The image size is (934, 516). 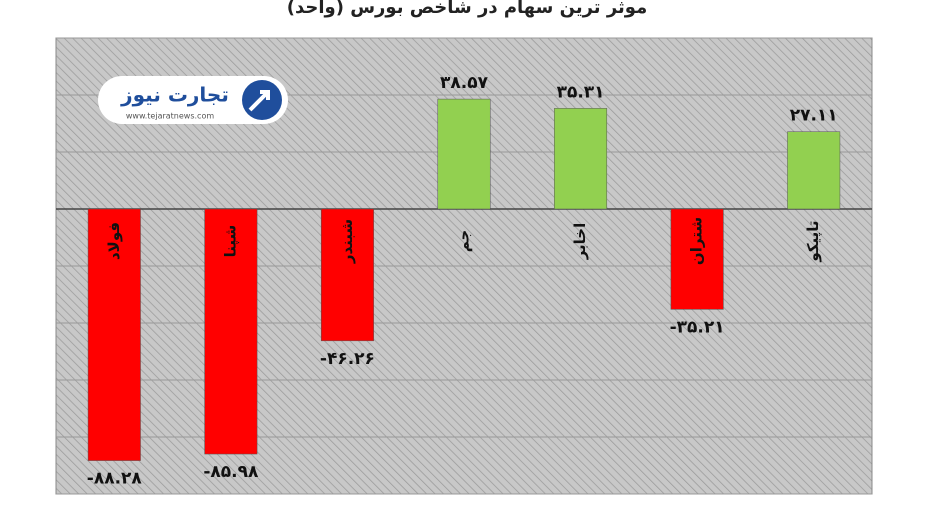 I want to click on value-label: -۴۶.۲۶, so click(x=347, y=359).